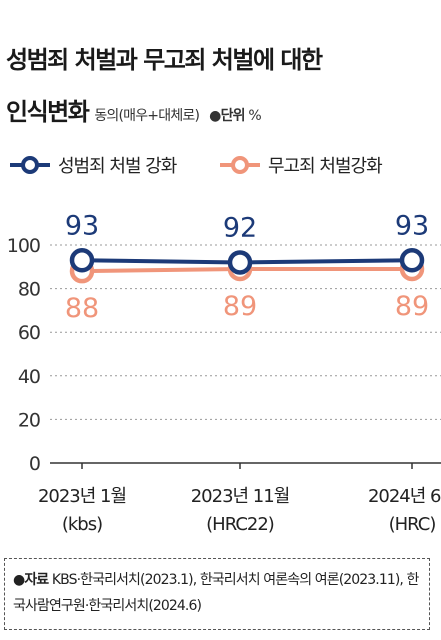  I want to click on series2-data-label-0: 88, so click(82, 308).